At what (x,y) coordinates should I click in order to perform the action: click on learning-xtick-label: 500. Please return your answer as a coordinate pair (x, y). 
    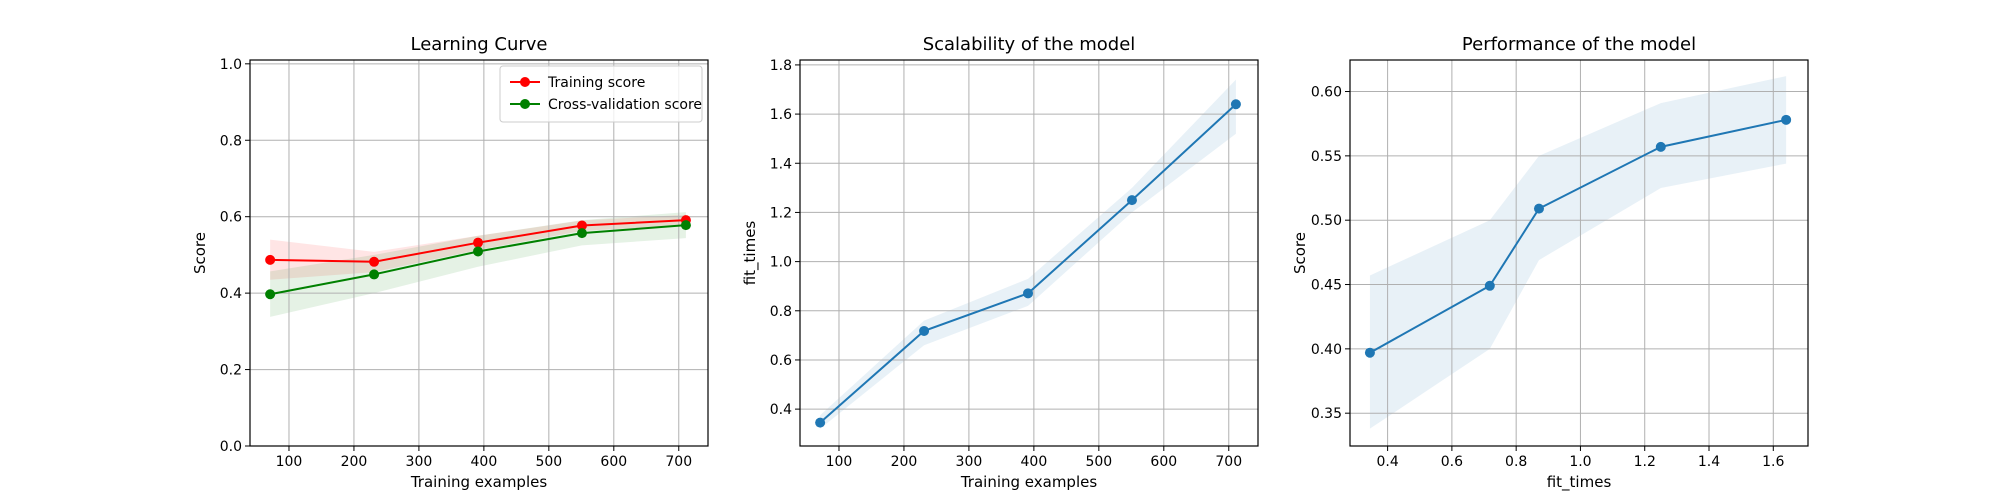
    Looking at the image, I should click on (548, 462).